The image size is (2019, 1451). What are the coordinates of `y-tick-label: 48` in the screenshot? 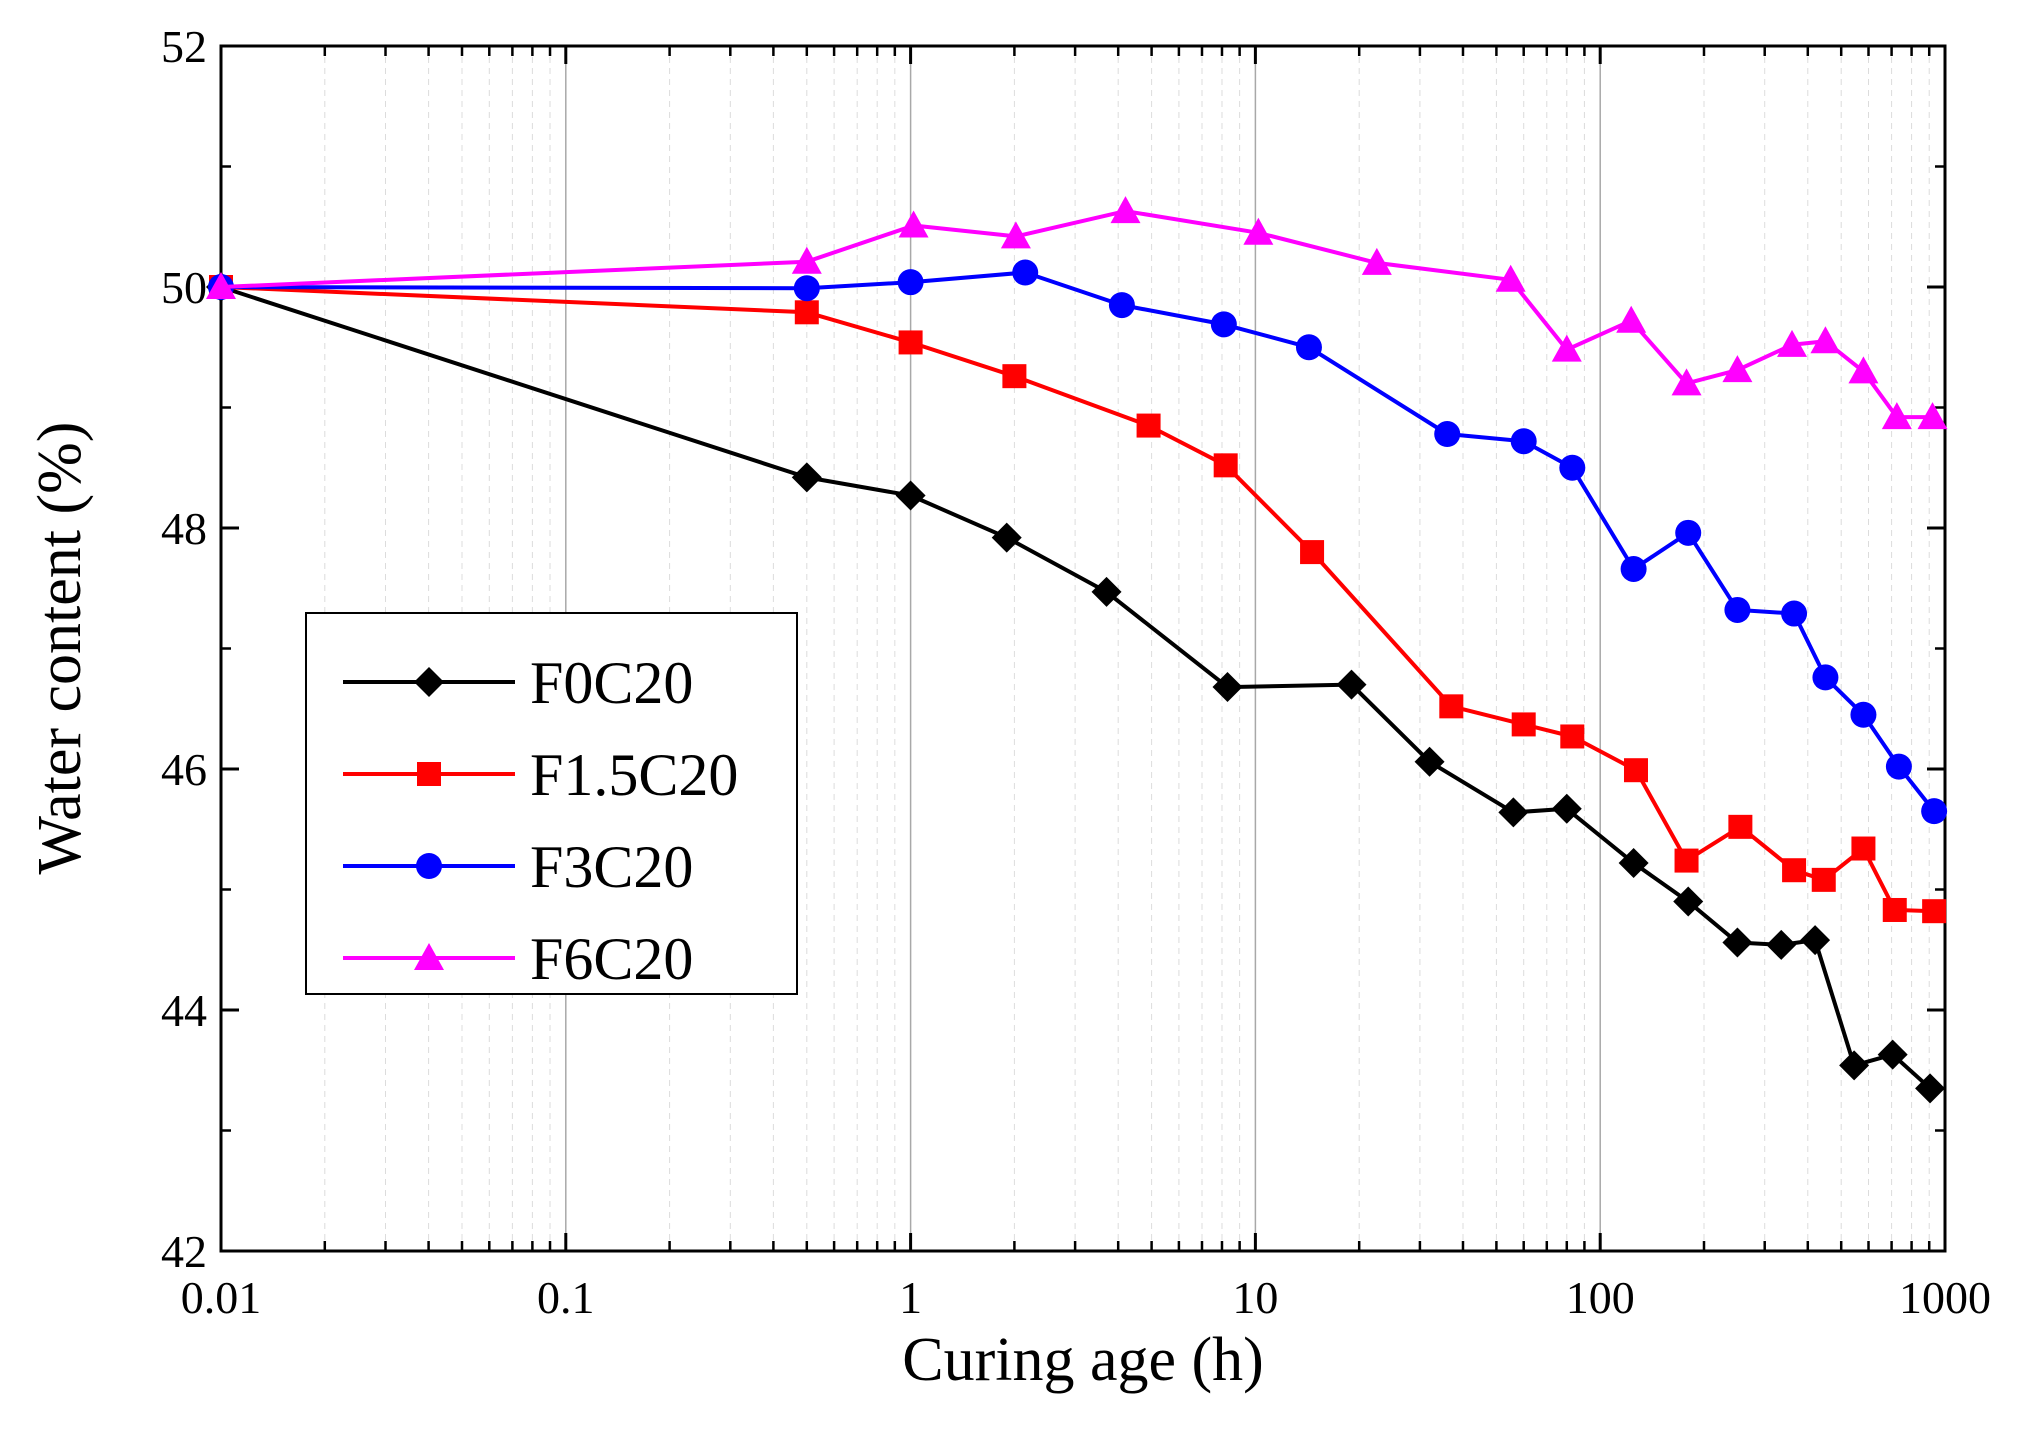 It's located at (184, 528).